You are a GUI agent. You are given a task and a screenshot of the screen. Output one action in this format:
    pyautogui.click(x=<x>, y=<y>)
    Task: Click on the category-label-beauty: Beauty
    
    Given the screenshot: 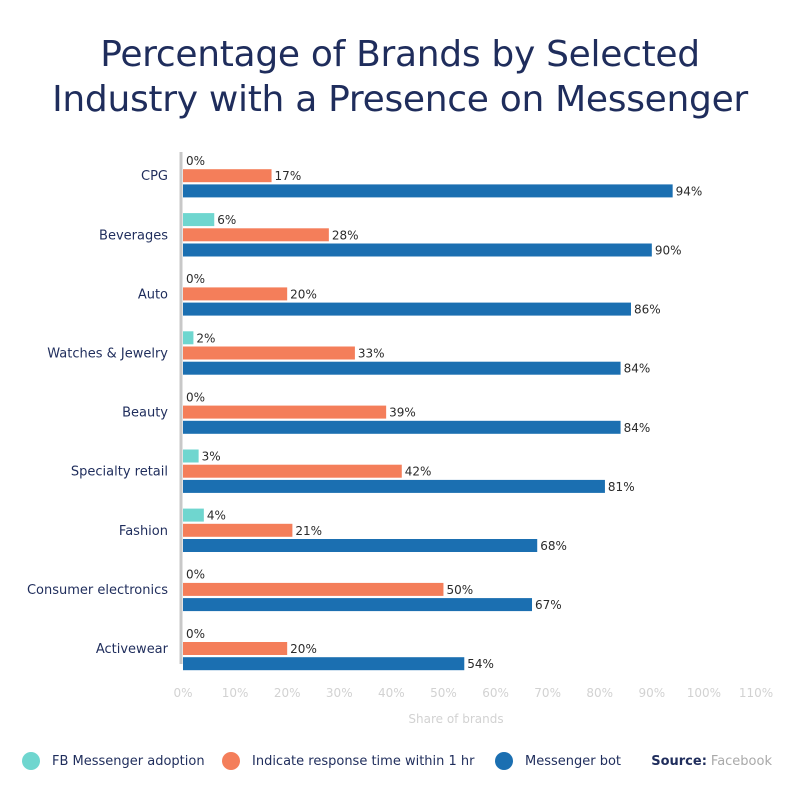 What is the action you would take?
    pyautogui.click(x=145, y=413)
    